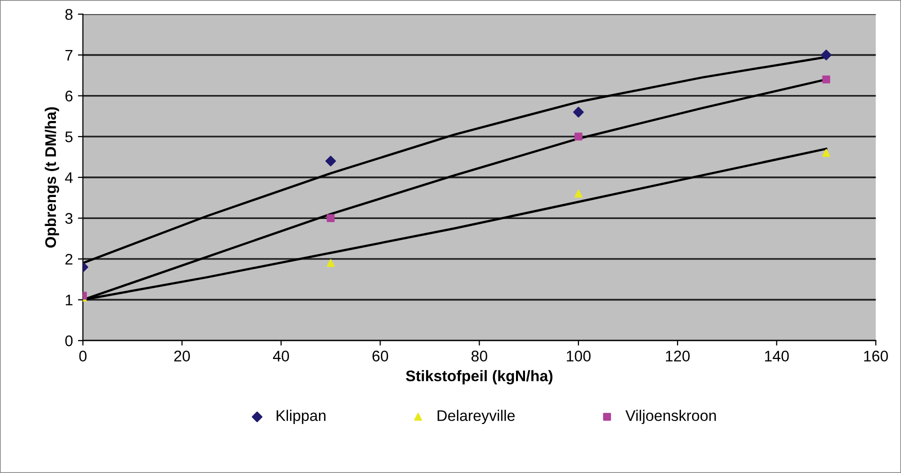 This screenshot has width=901, height=473. What do you see at coordinates (52, 177) in the screenshot?
I see `y-axis-title: Opbrengs (t DM/ha)` at bounding box center [52, 177].